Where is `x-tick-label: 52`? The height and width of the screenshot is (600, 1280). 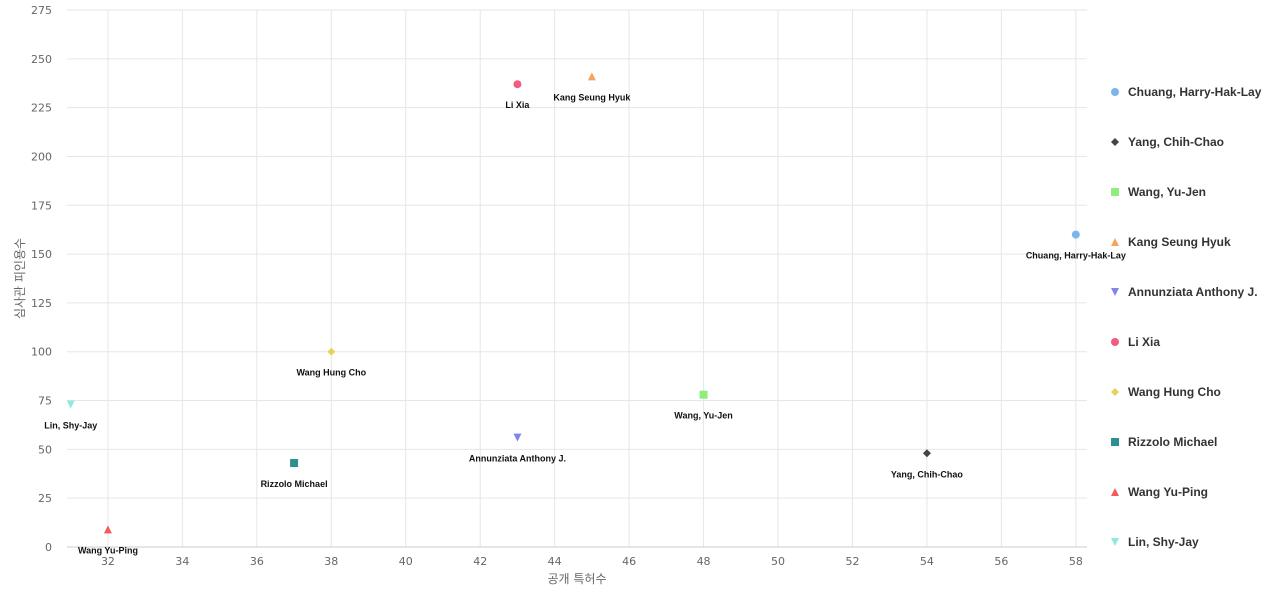 x-tick-label: 52 is located at coordinates (852, 561).